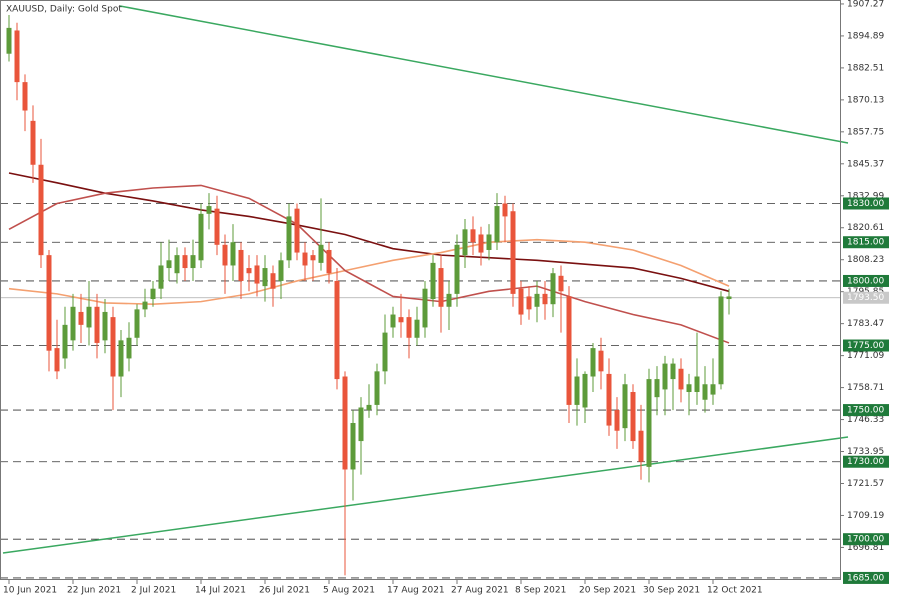 Image resolution: width=900 pixels, height=600 pixels. I want to click on moving-average, so click(369, 272).